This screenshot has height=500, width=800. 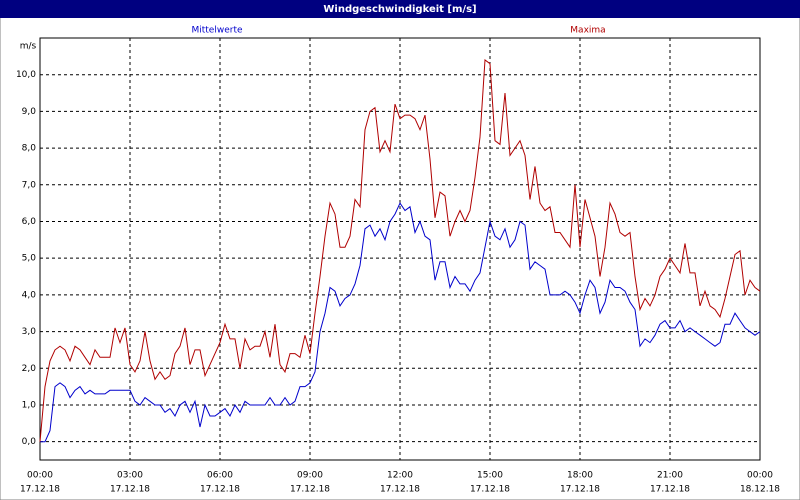 I want to click on y-tick-label: 0,0, so click(x=29, y=442).